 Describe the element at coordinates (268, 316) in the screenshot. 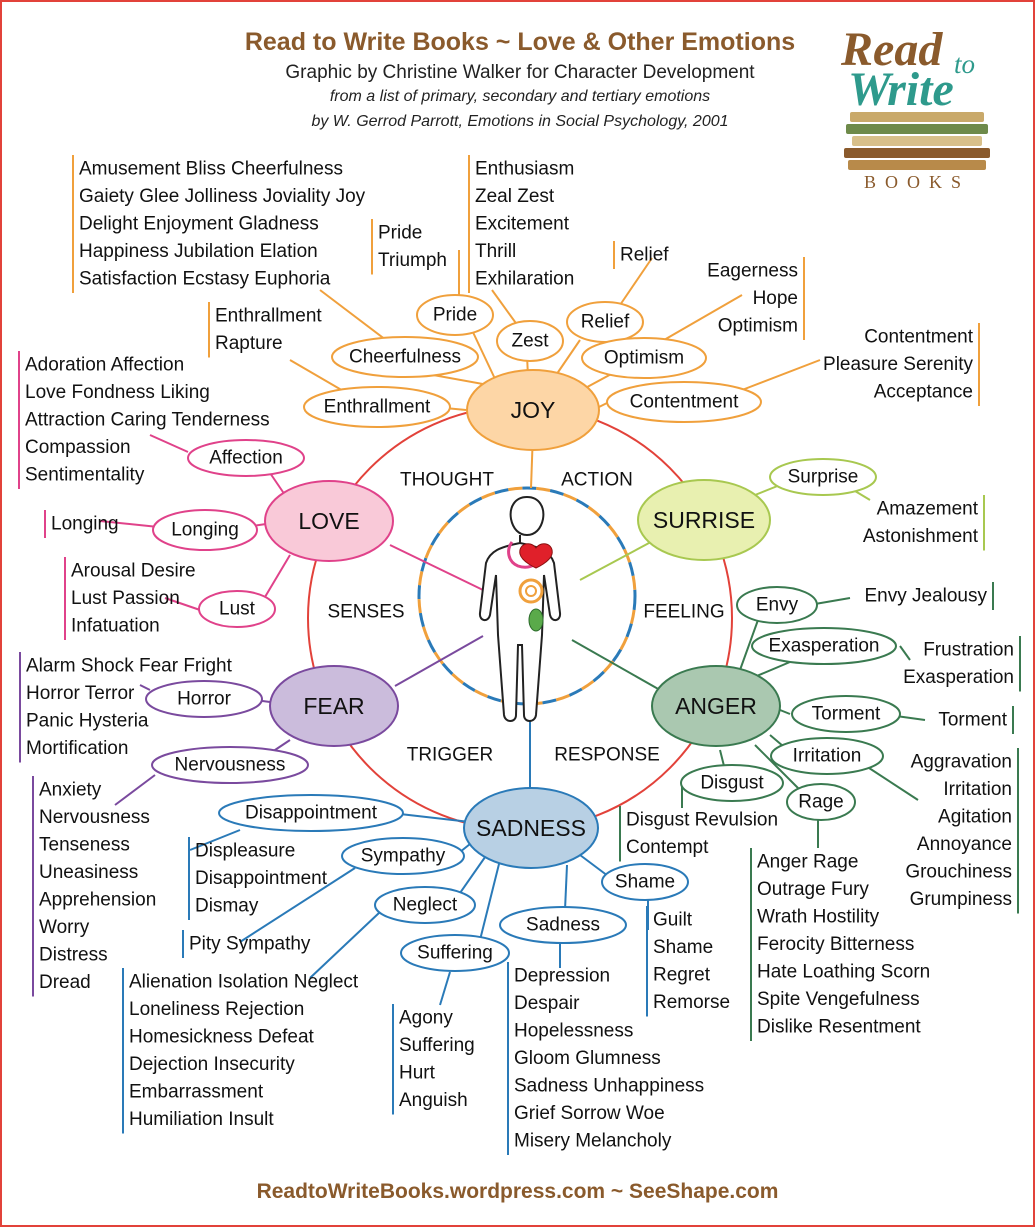

I see `enthrallment-list-item: Enthrallment` at that location.